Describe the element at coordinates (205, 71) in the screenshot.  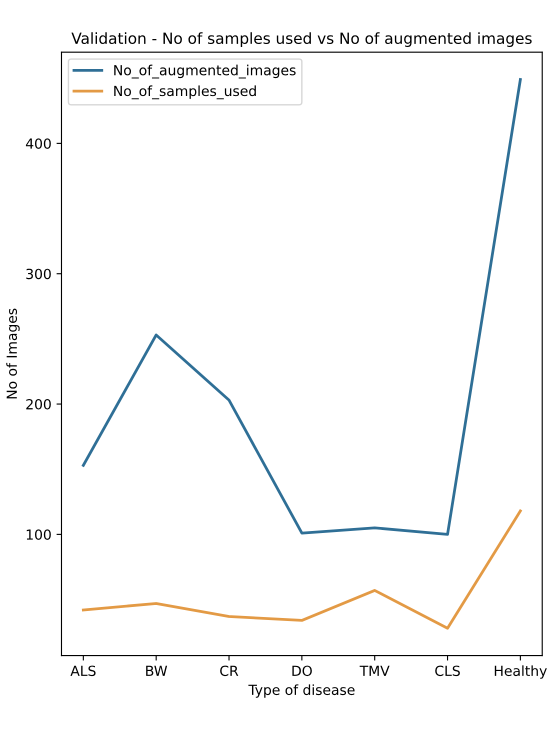
I see `legend-label: No_of_augmented_images` at that location.